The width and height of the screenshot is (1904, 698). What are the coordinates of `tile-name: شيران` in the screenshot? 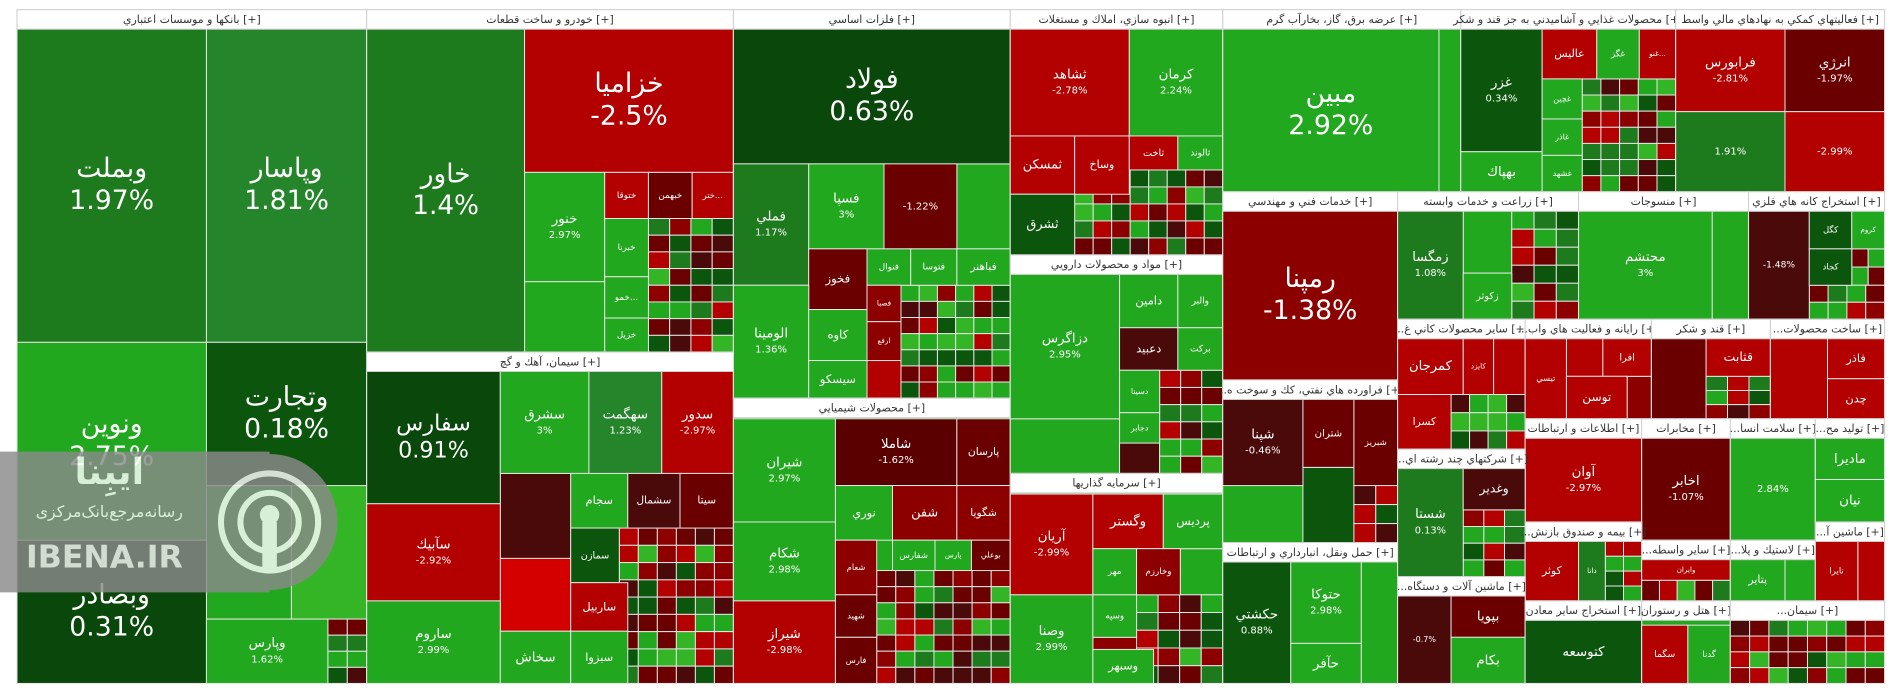 It's located at (784, 462).